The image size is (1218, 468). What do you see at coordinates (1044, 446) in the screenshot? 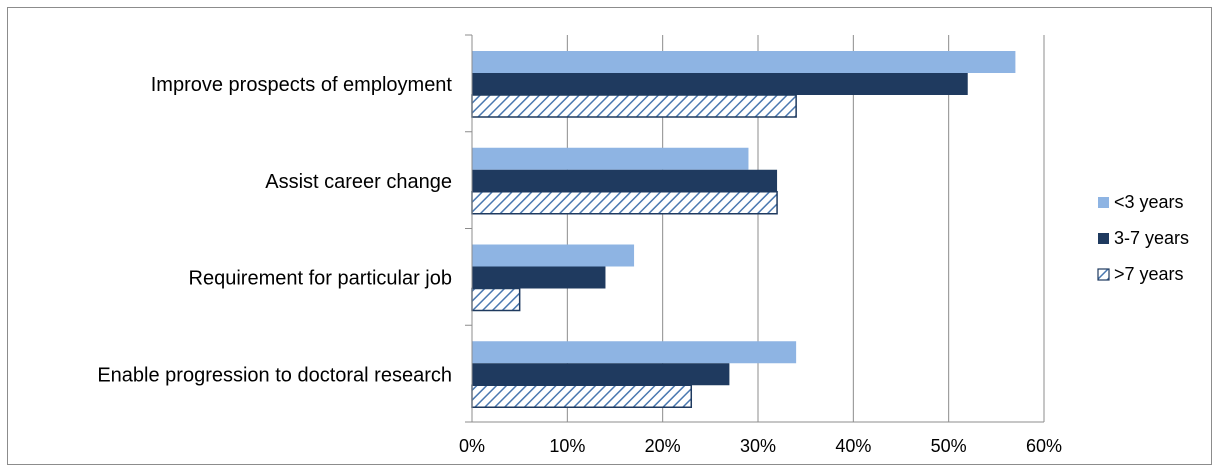
I see `x-tick-label: 60%` at bounding box center [1044, 446].